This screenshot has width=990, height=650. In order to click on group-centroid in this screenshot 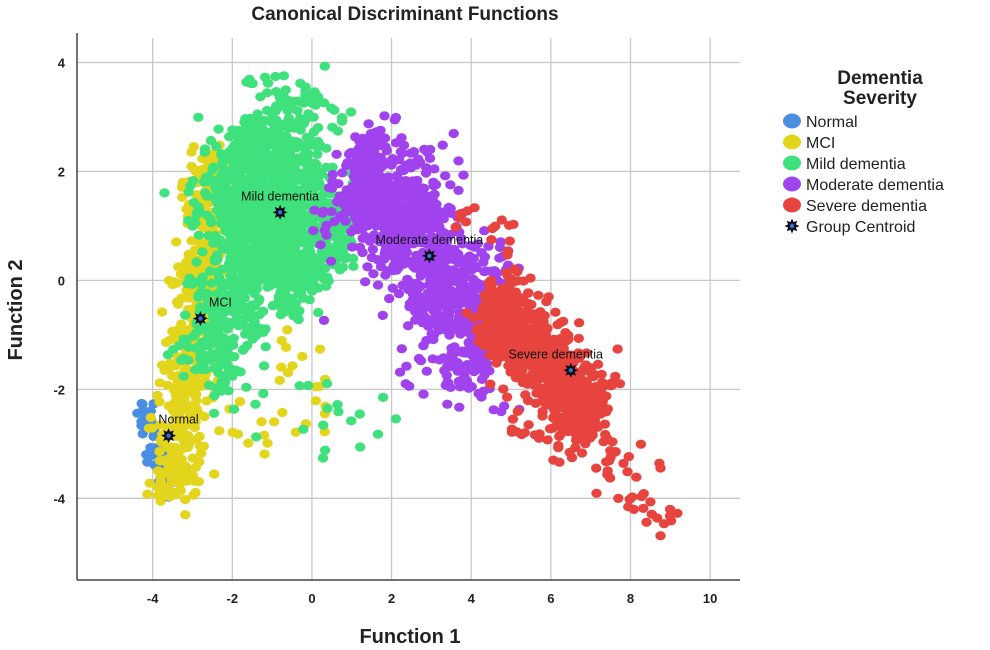, I will do `click(280, 212)`.